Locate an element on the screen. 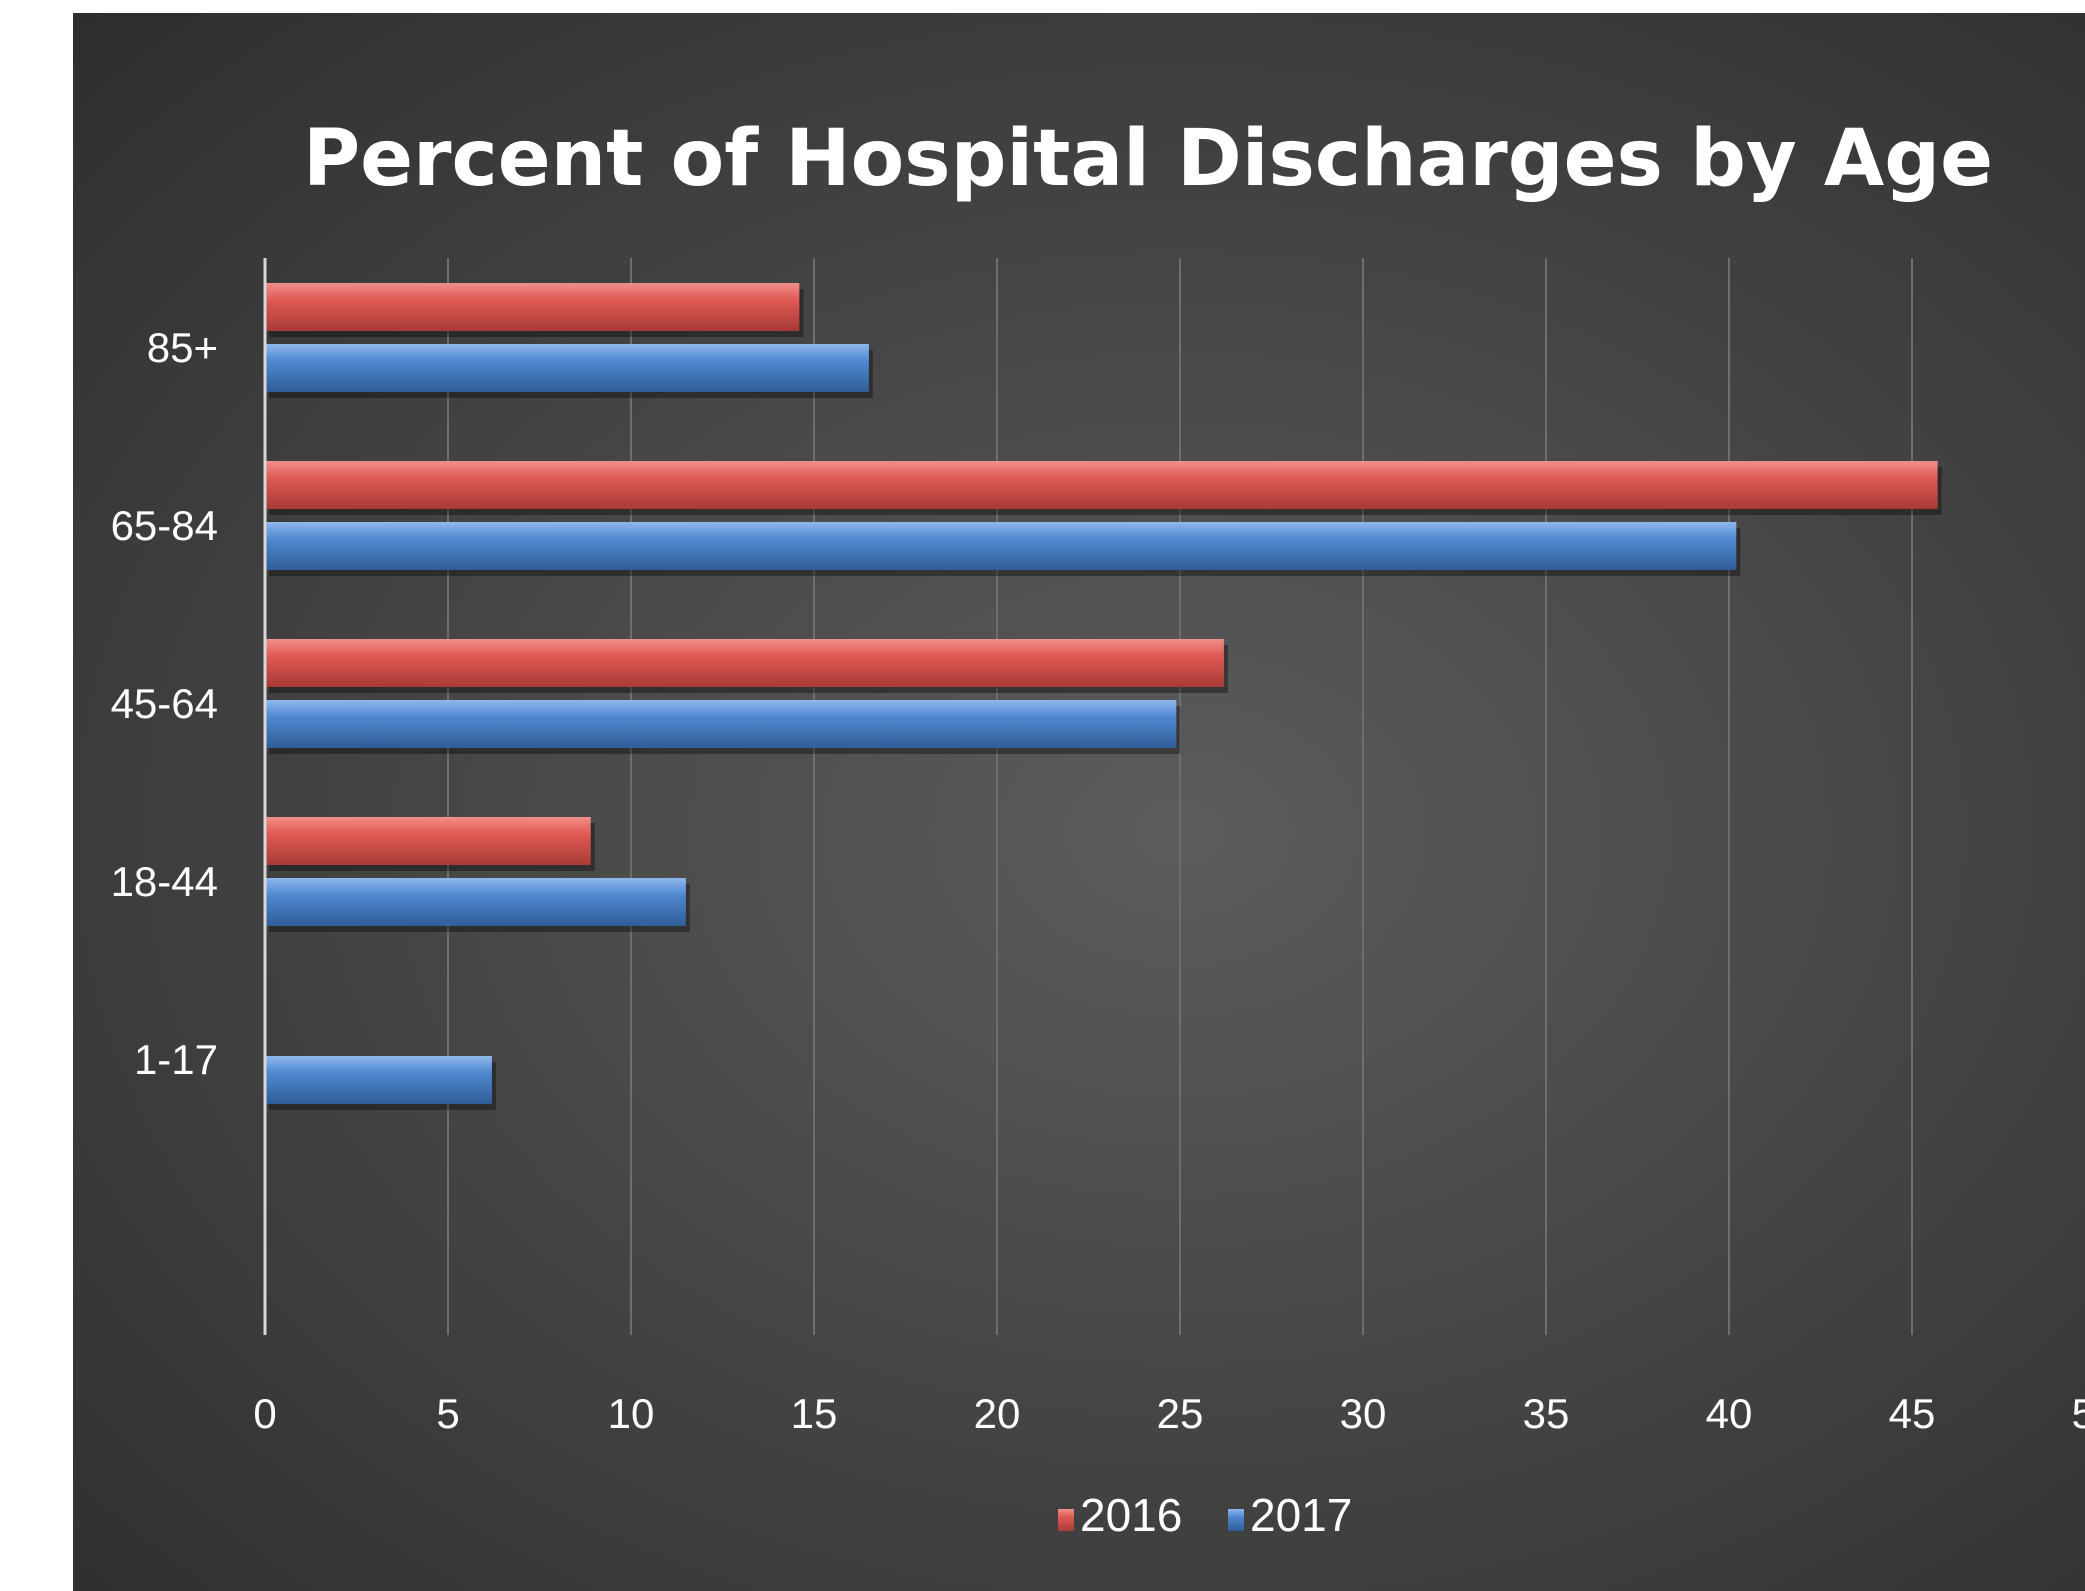  chart-title: Percent of Hospital Discharges by Age is located at coordinates (1148, 159).